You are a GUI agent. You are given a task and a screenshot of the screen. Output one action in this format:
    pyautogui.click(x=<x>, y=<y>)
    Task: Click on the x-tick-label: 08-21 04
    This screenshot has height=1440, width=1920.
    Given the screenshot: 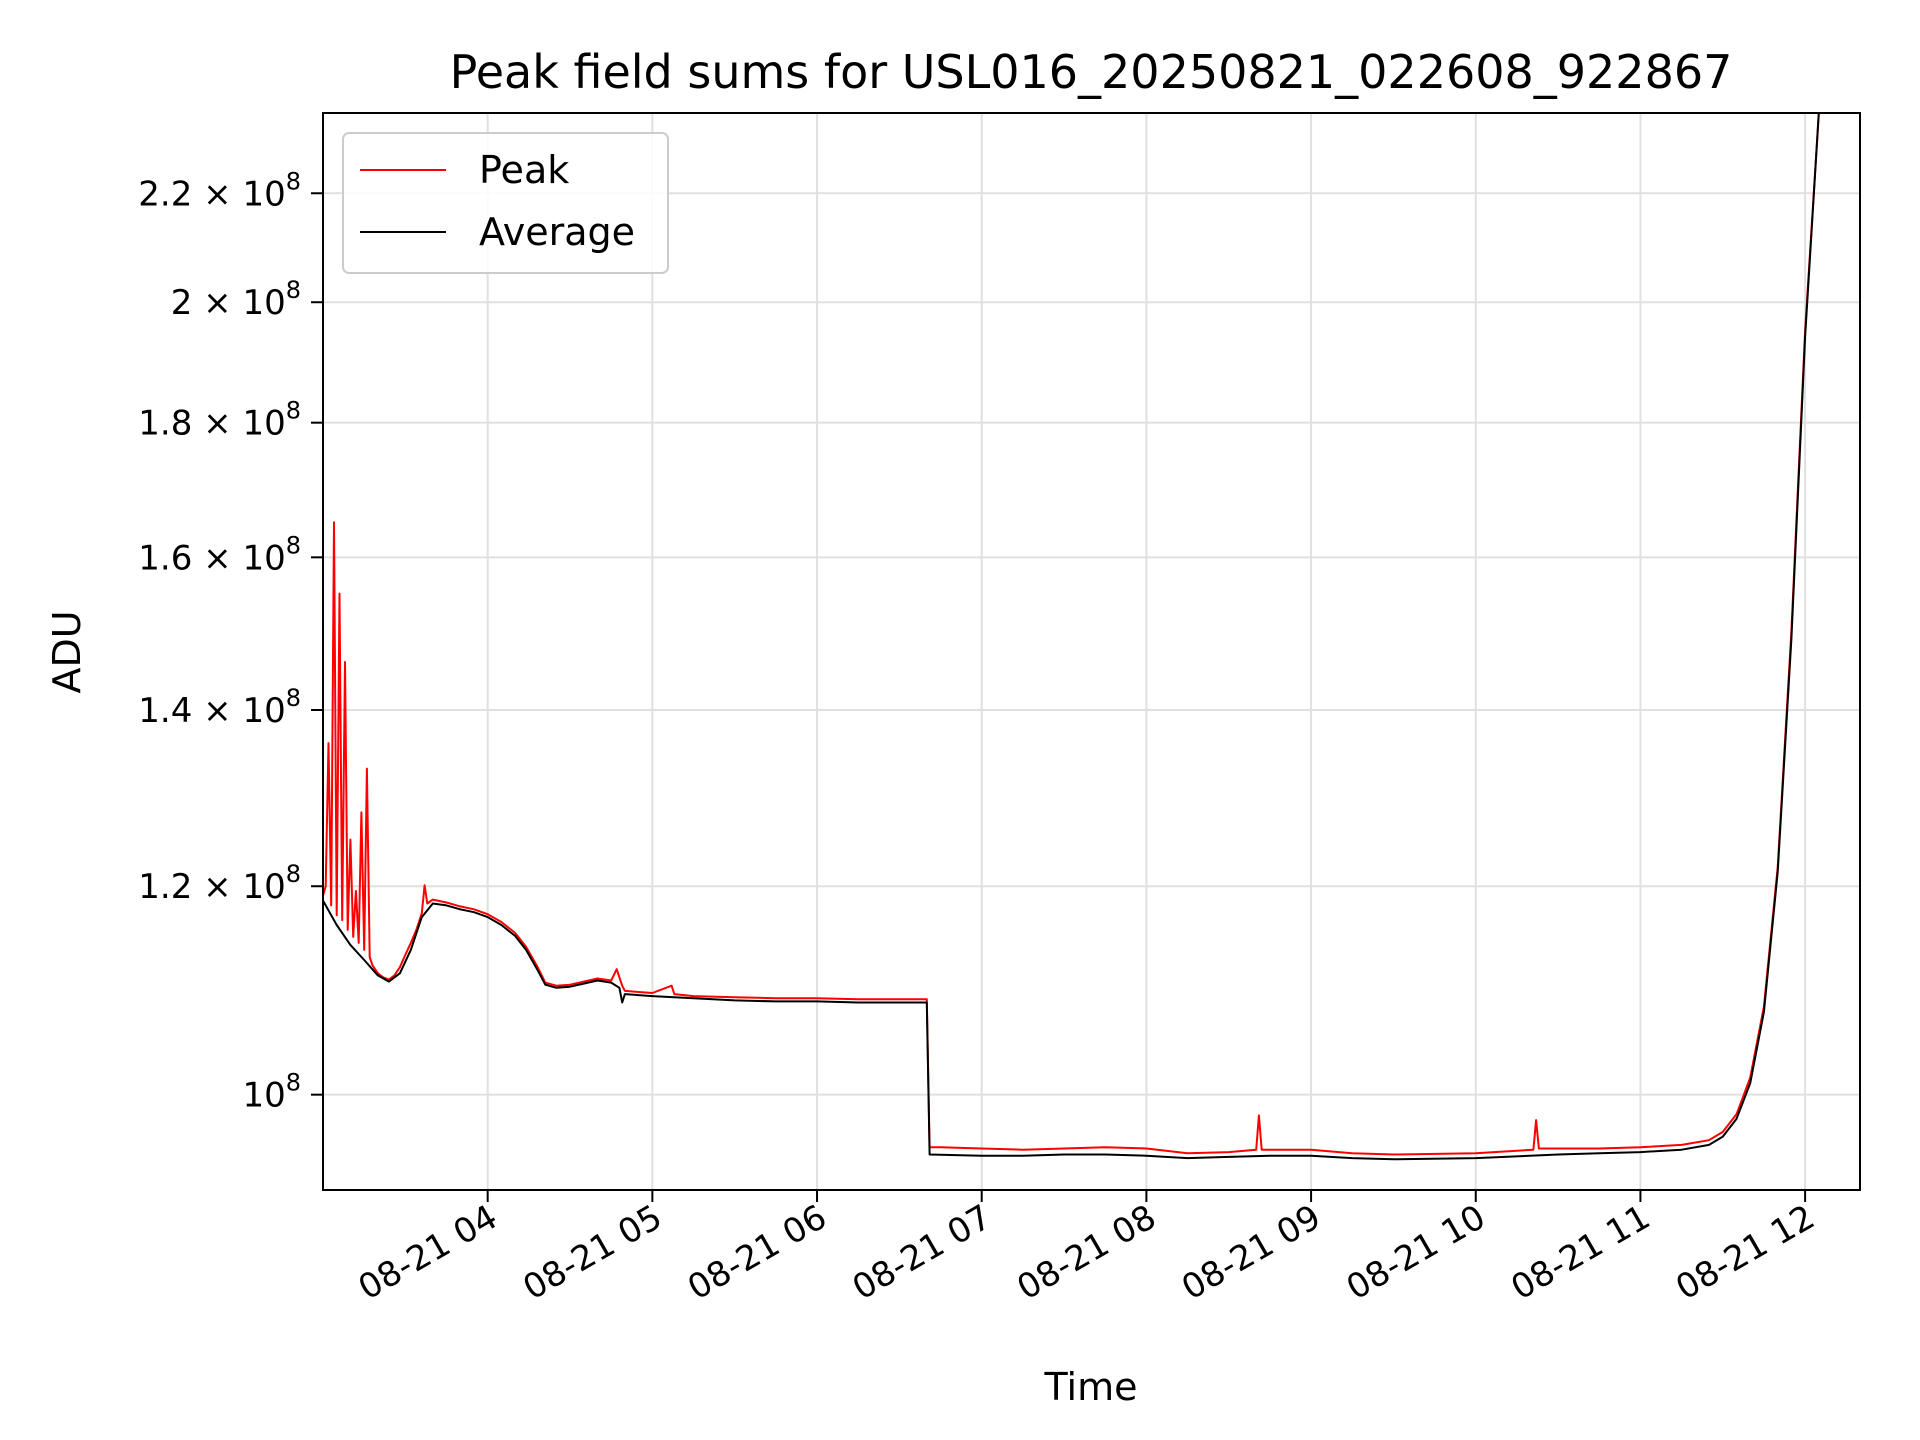 What is the action you would take?
    pyautogui.click(x=428, y=1252)
    